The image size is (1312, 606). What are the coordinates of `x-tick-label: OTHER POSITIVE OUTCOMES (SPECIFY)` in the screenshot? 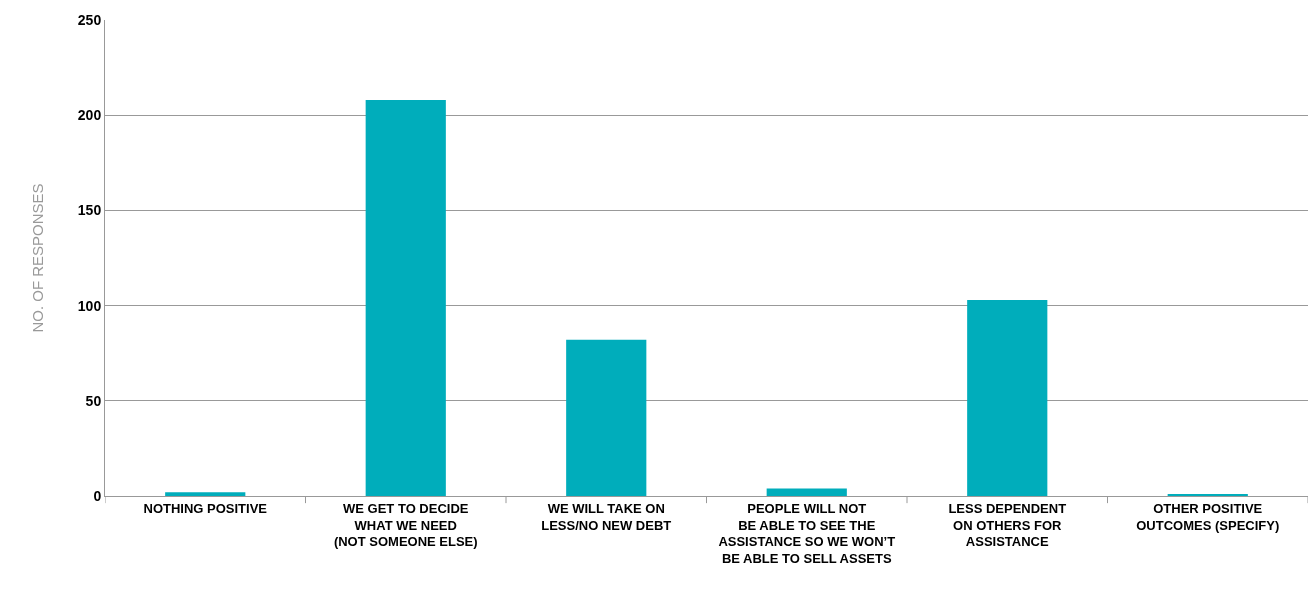 It's located at (1208, 516).